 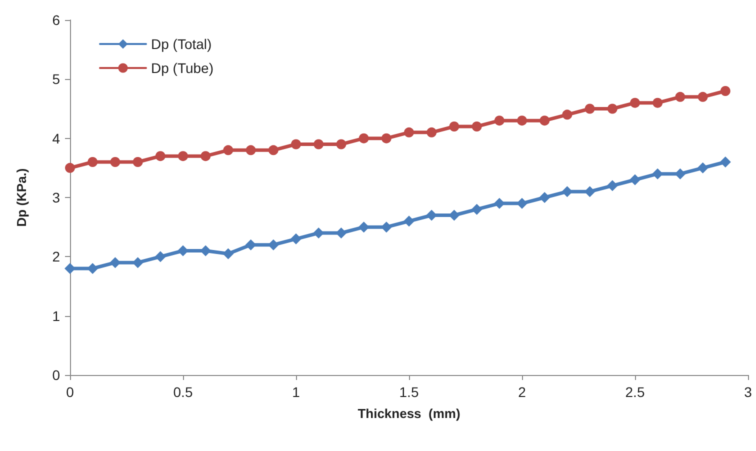 What do you see at coordinates (21, 197) in the screenshot?
I see `y-axis-title: Dp (KPa.)` at bounding box center [21, 197].